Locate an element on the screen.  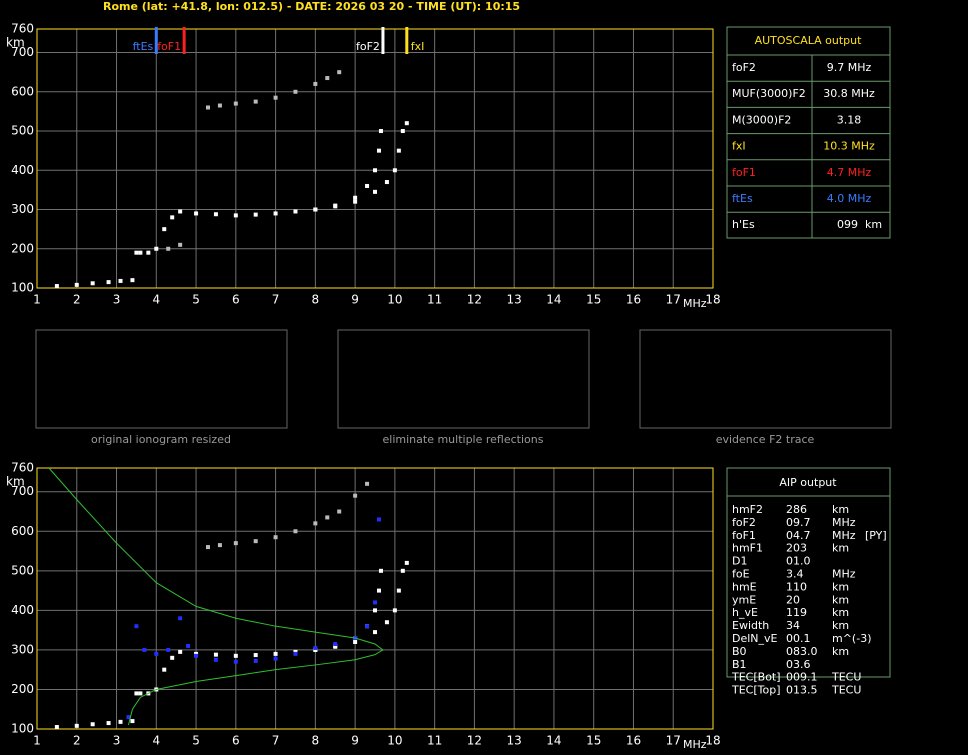
aip-cell: MHz is located at coordinates (844, 535).